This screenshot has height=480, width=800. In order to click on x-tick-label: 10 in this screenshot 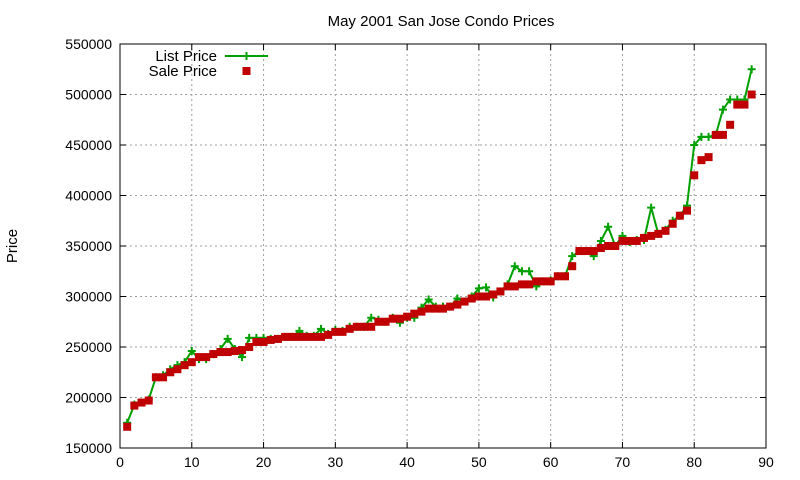, I will do `click(192, 462)`.